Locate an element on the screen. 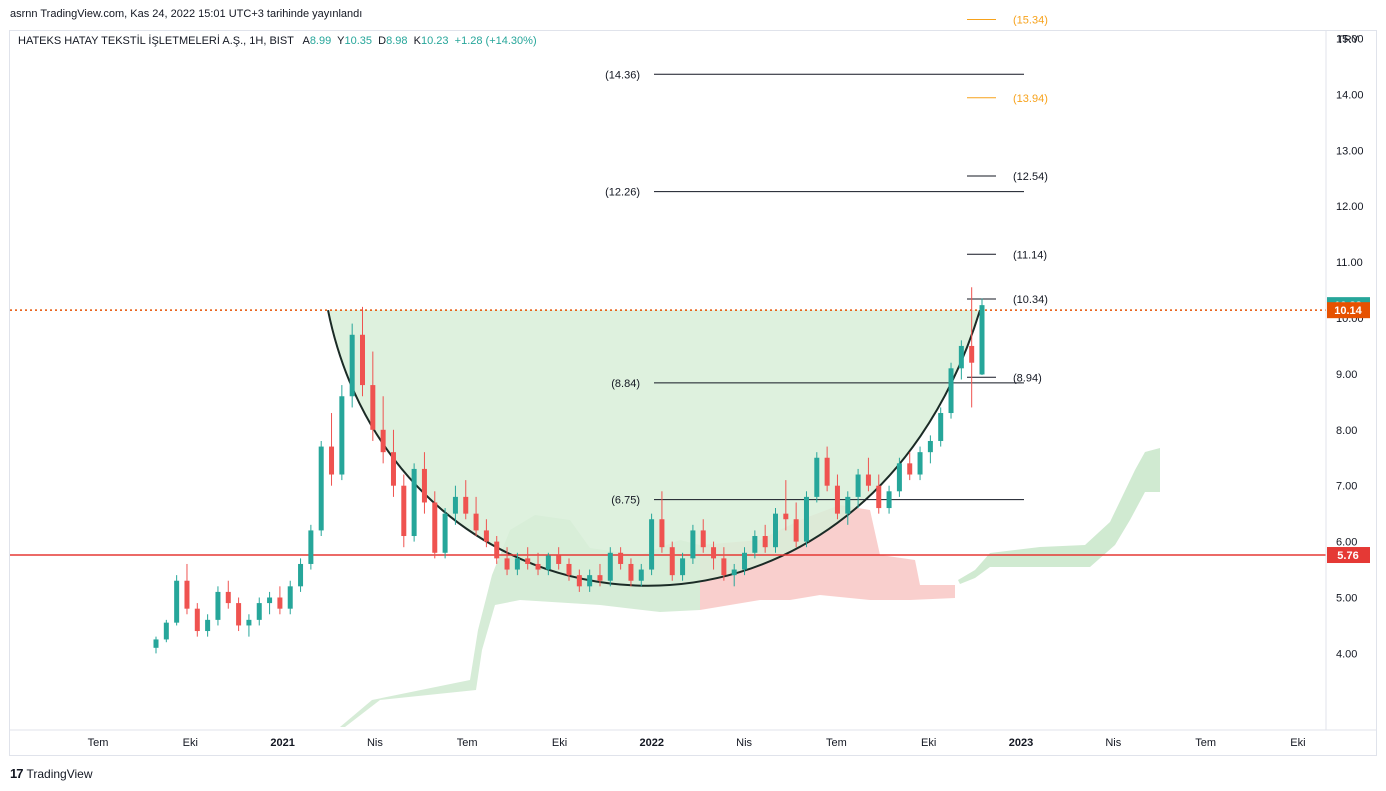  target-label: (12.54) is located at coordinates (1030, 177).